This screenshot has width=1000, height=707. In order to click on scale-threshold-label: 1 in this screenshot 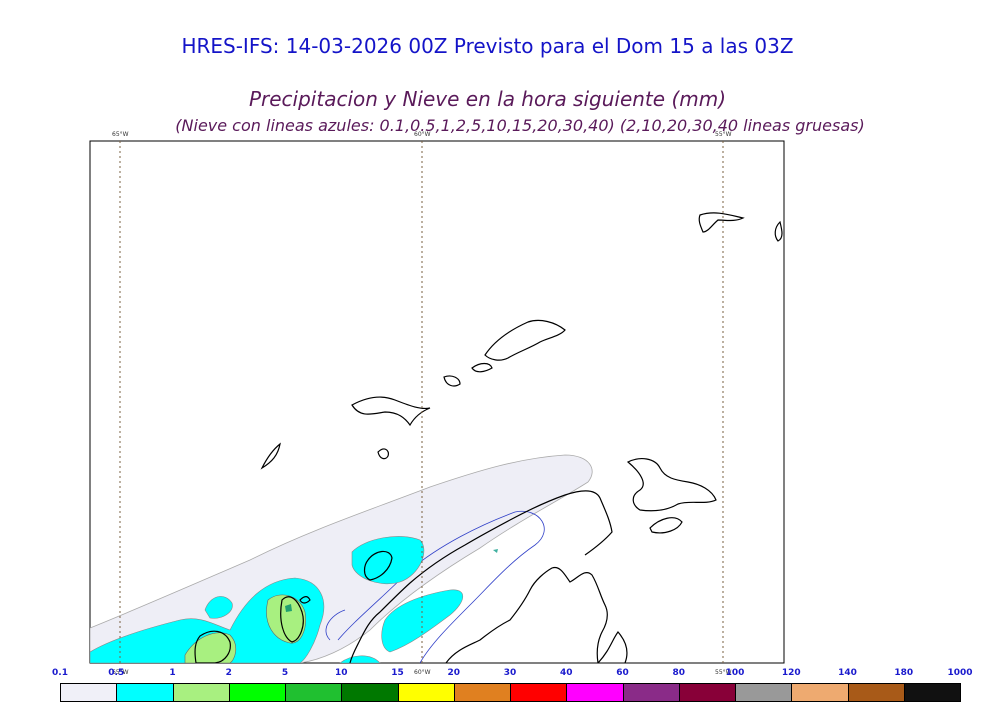, I will do `click(172, 673)`.